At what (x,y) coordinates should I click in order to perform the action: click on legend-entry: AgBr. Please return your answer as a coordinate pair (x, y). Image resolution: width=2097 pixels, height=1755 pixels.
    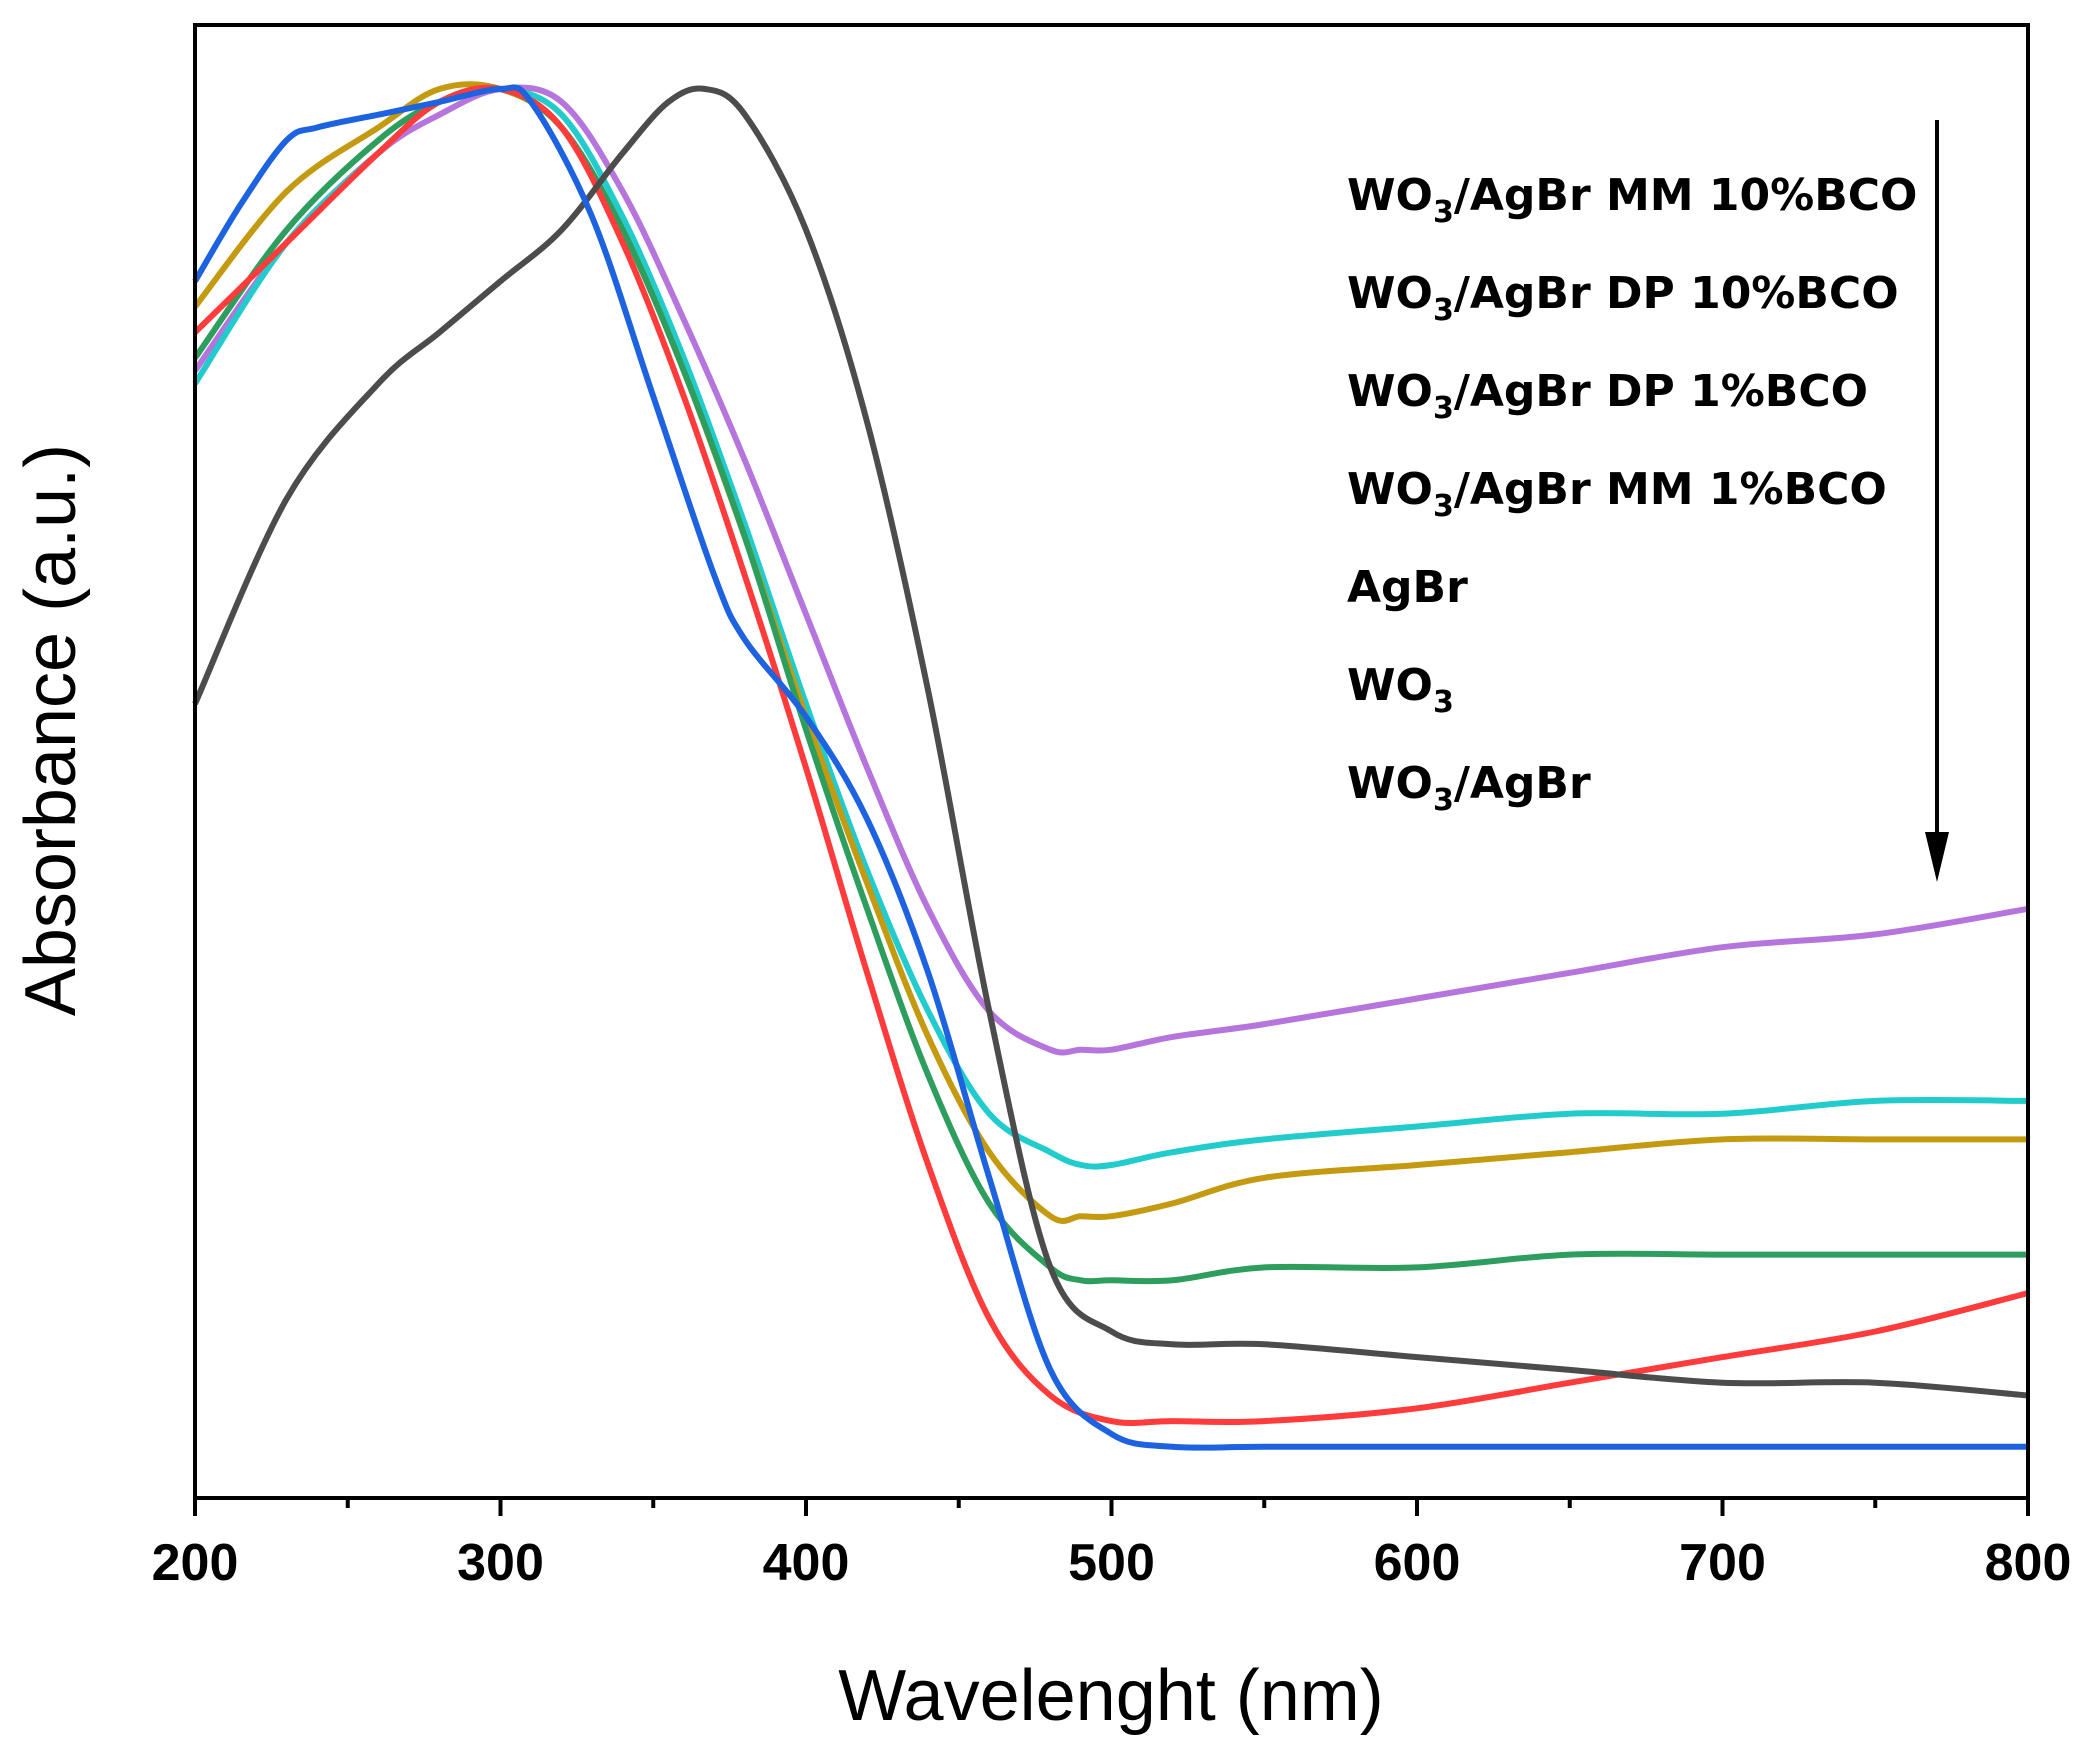
    Looking at the image, I should click on (1407, 587).